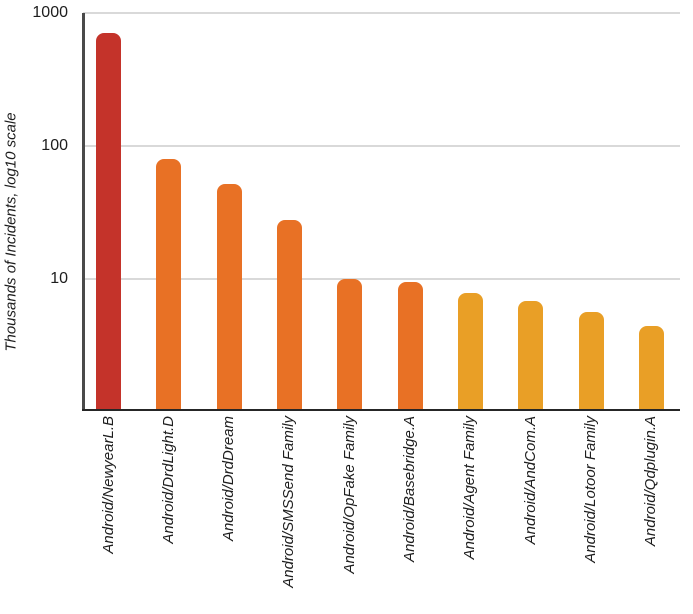 The height and width of the screenshot is (614, 693). Describe the element at coordinates (289, 502) in the screenshot. I see `x-axis-label: Android/SMSSend Family` at that location.